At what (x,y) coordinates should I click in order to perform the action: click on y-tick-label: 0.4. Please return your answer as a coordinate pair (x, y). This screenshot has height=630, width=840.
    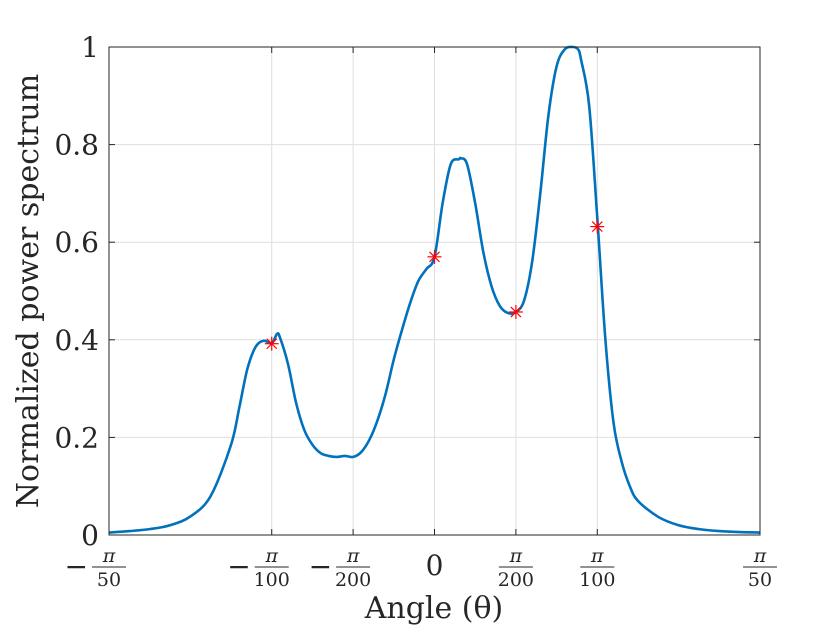
    Looking at the image, I should click on (76, 340).